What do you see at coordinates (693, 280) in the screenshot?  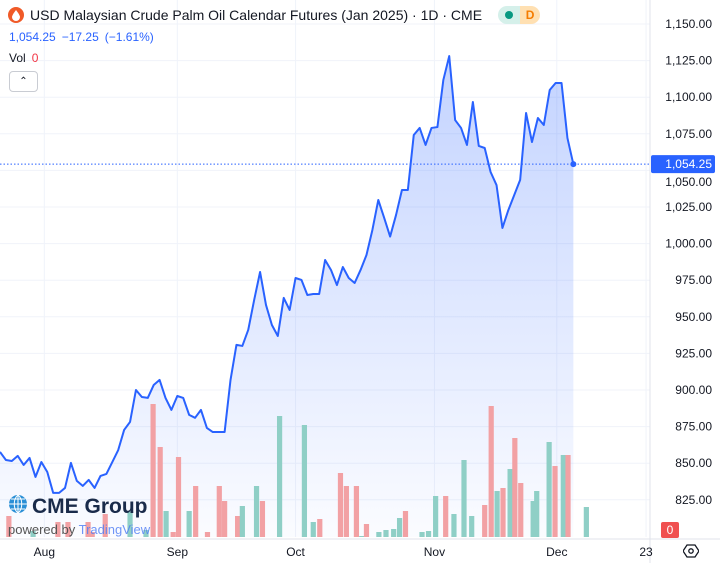 I see `y-tick-label: 975.00` at bounding box center [693, 280].